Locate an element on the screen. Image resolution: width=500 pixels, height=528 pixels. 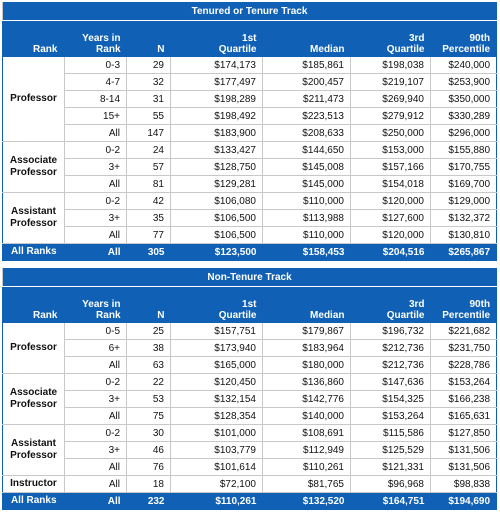
cell: $240,000 is located at coordinates (463, 65).